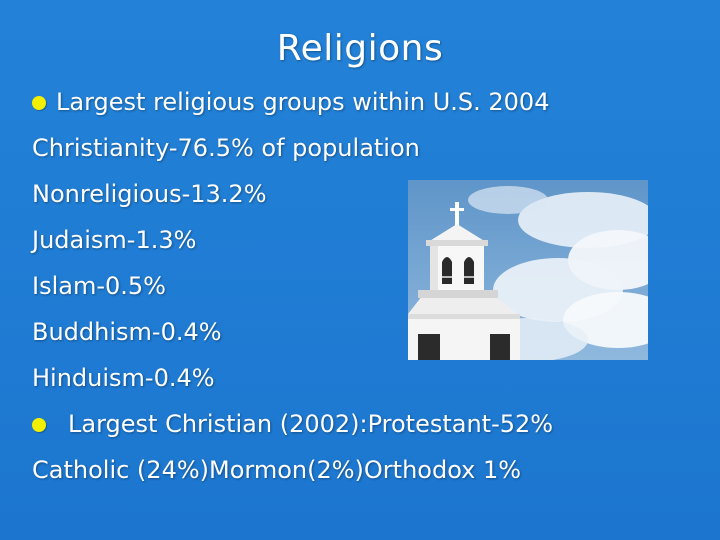 This screenshot has width=720, height=540. What do you see at coordinates (123, 378) in the screenshot?
I see `text-line-hinduism: Hinduism-0.4%` at bounding box center [123, 378].